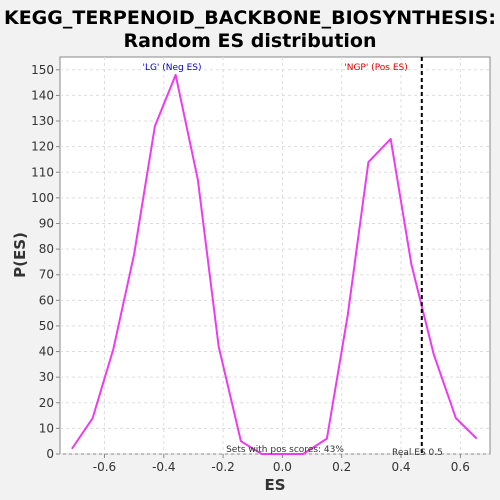 The width and height of the screenshot is (500, 500). Describe the element at coordinates (46, 300) in the screenshot. I see `y-tick-label: 60` at that location.